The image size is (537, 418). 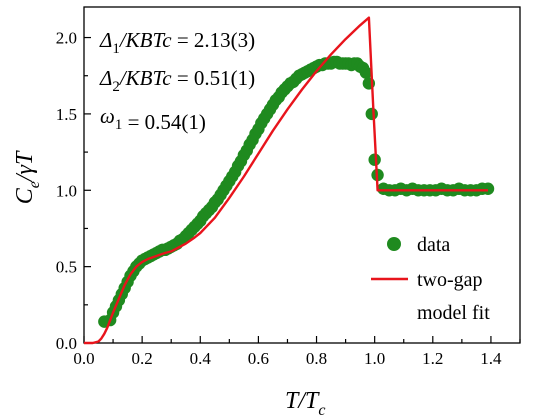 I want to click on annotation-delta1-value: = 2.13(3), so click(x=214, y=40).